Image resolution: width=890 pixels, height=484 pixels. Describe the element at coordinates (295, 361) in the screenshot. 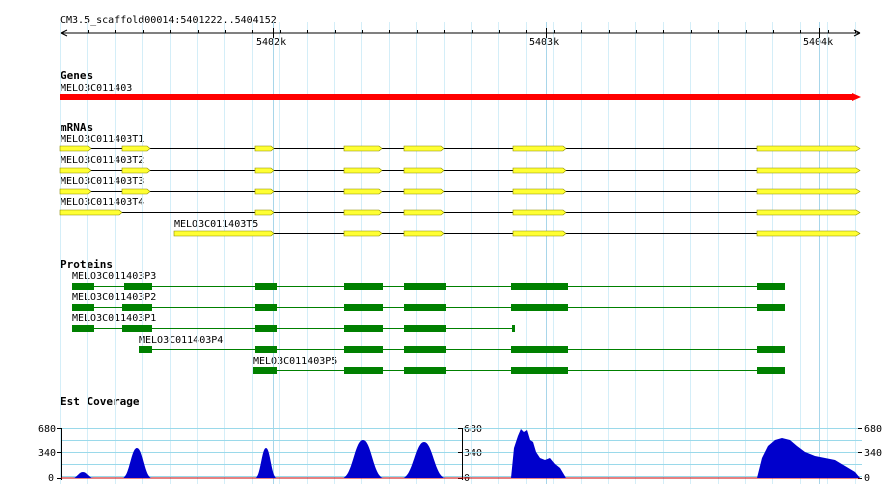

I see `protein-label-p5: MELO3C011403P5` at that location.